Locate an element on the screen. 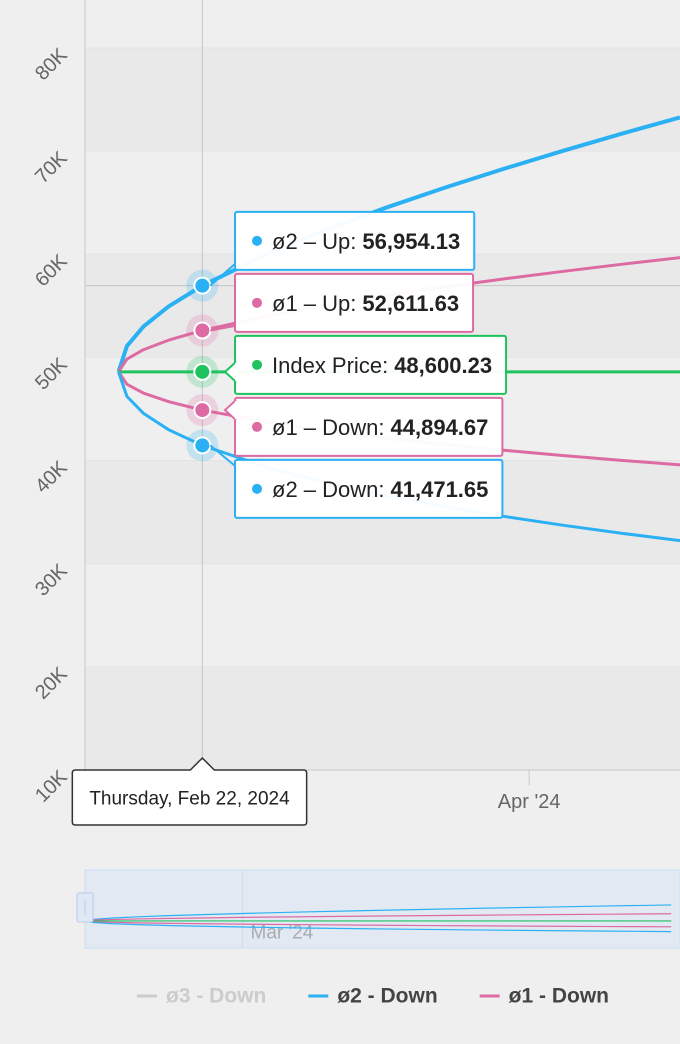  navigator-window is located at coordinates (382, 909).